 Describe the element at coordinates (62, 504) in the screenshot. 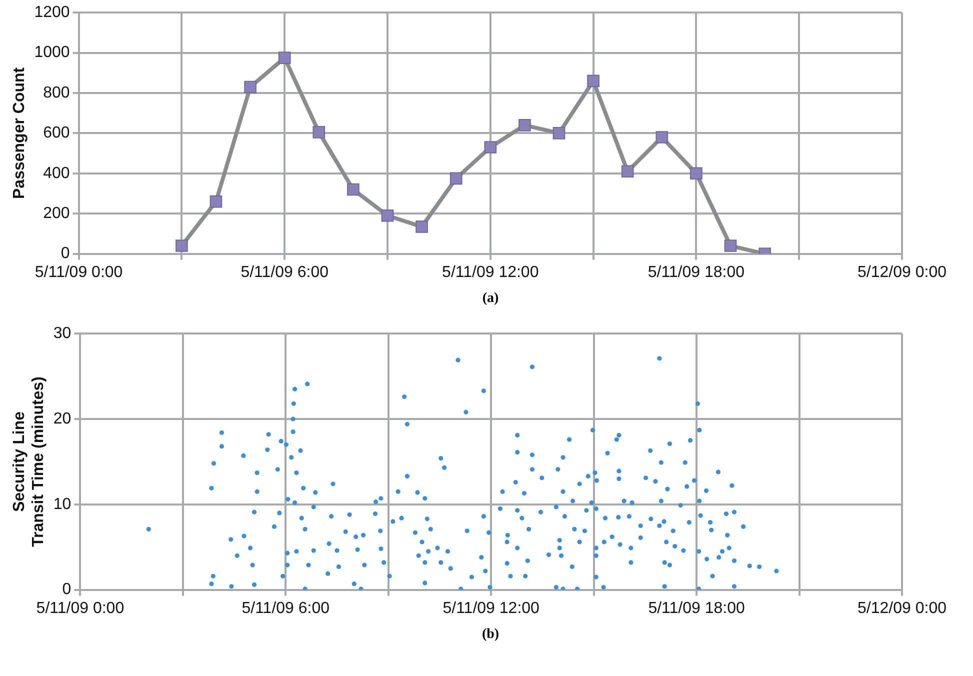

I see `y-tick-label: 10` at that location.